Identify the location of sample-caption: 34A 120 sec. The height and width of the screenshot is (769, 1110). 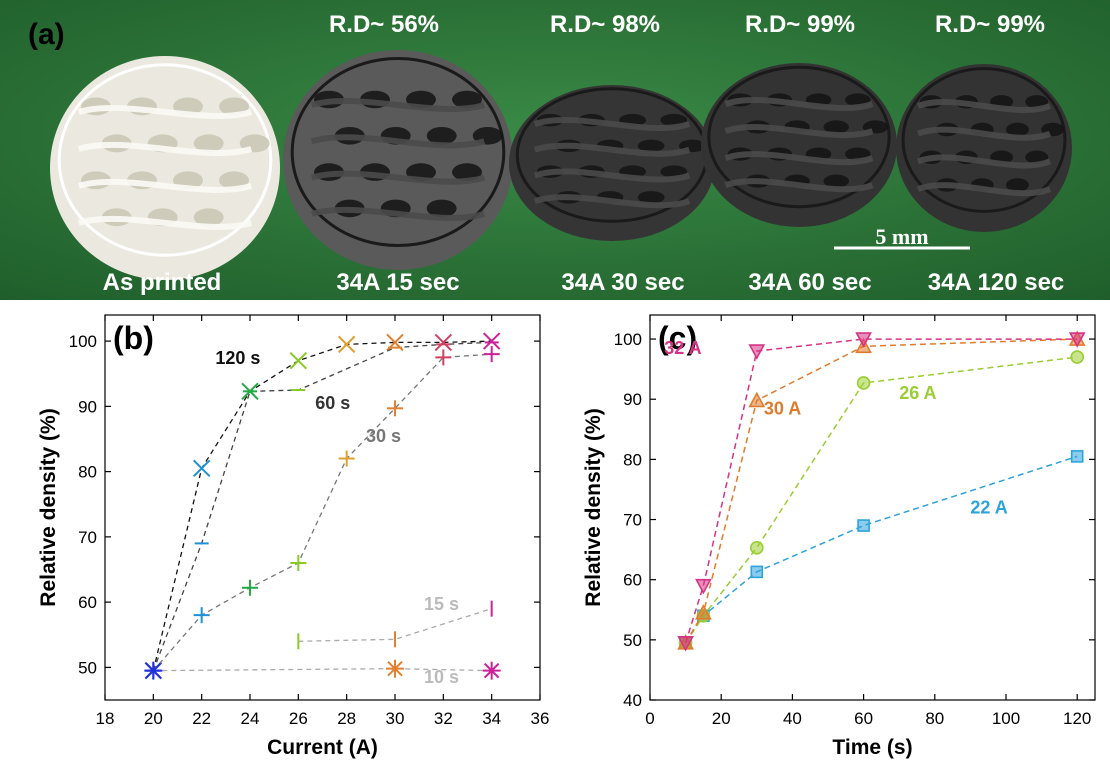
(996, 282).